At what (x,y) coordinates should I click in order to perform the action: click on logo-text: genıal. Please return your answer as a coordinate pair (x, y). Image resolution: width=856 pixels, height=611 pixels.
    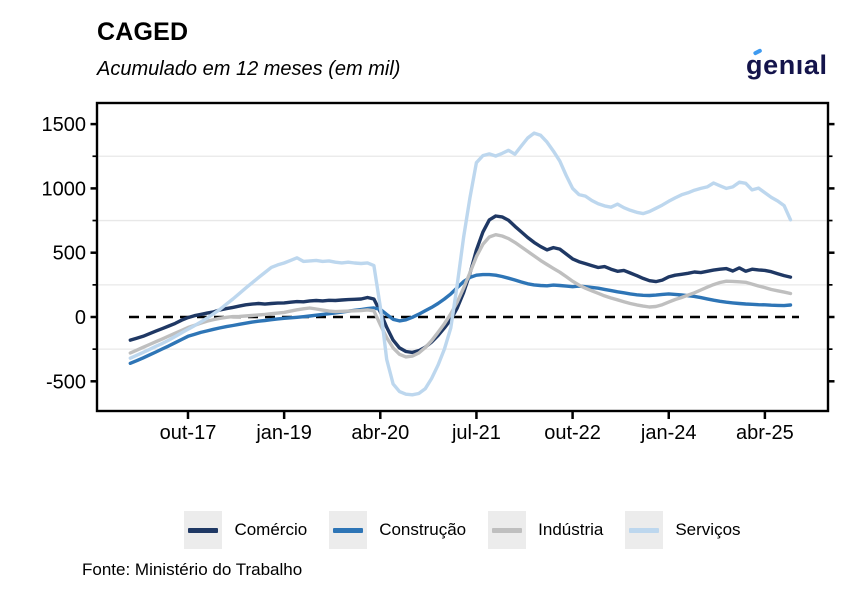
    Looking at the image, I should click on (787, 65).